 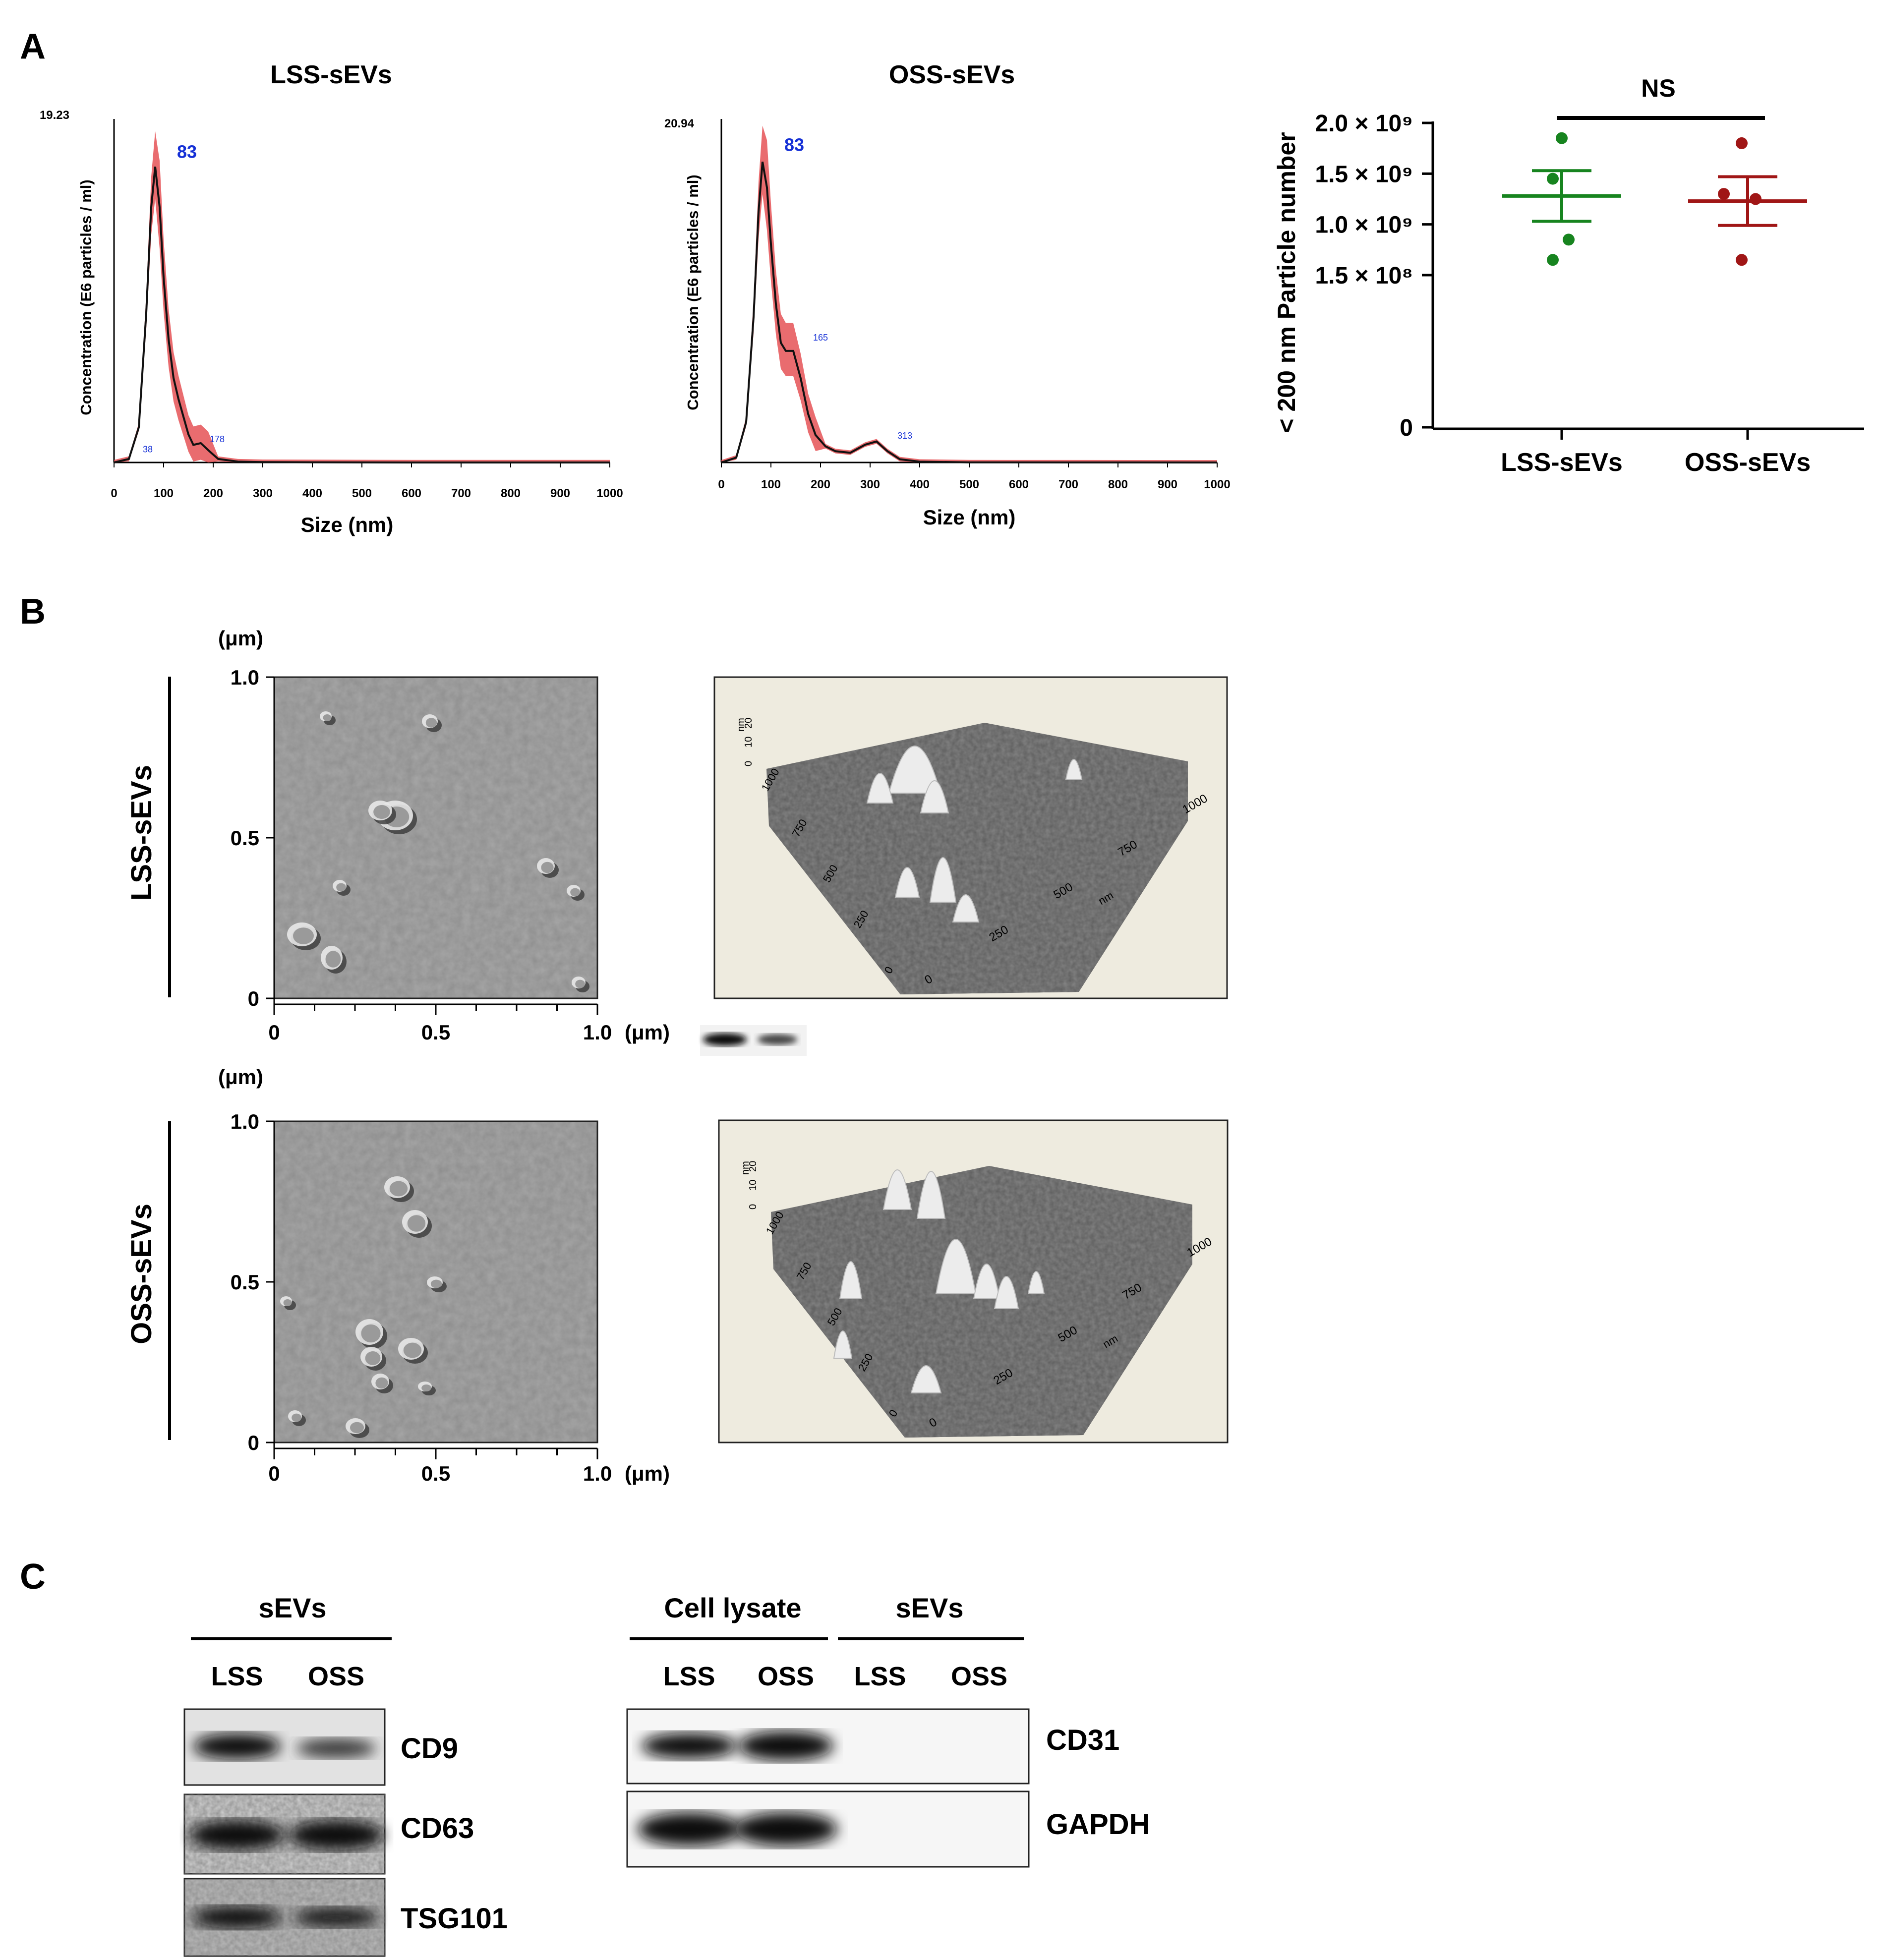 I want to click on nta-x-tick-label: 500, so click(x=362, y=493).